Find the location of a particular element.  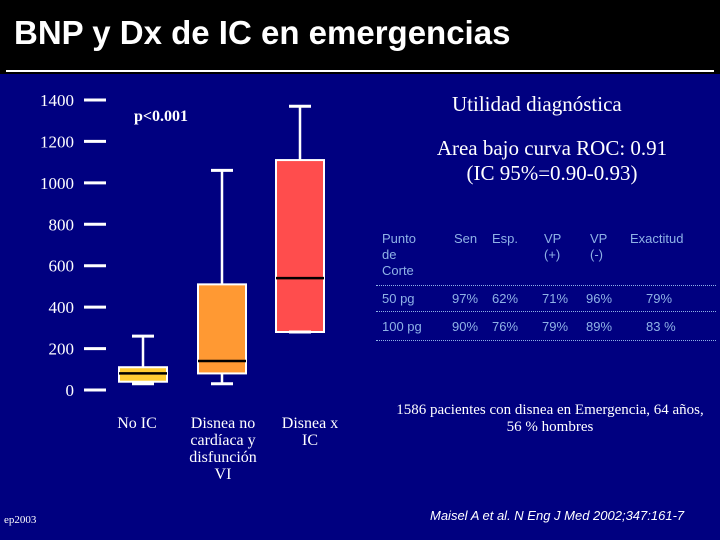

table-header-cutoff: Punto de Corte is located at coordinates (399, 254).